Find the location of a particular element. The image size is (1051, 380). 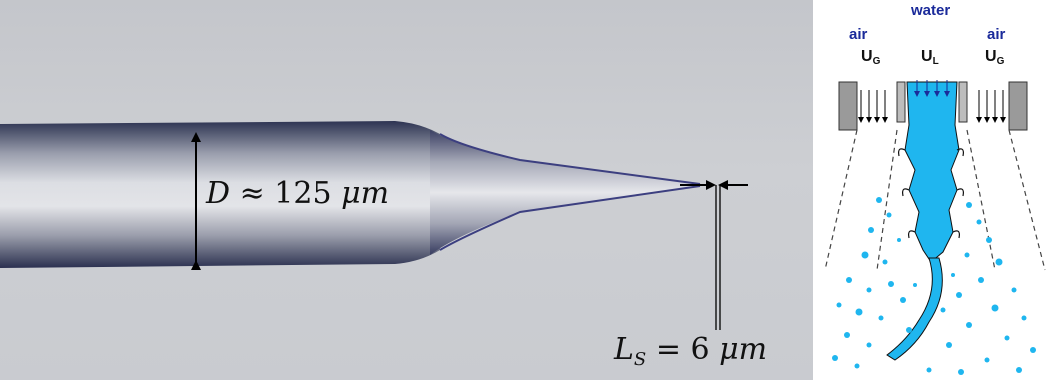

gas-flow-arrows-right is located at coordinates (991, 106).